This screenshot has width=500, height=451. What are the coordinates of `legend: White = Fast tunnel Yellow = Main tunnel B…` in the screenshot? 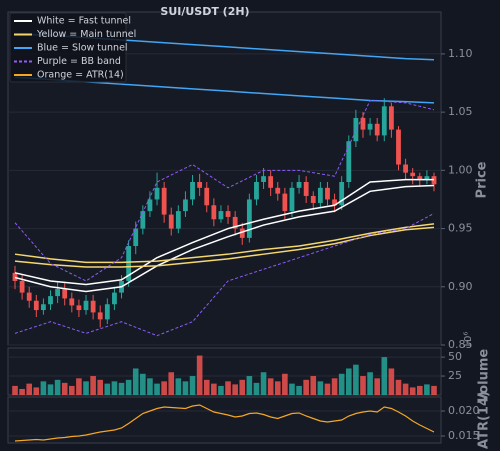 It's located at (72, 47).